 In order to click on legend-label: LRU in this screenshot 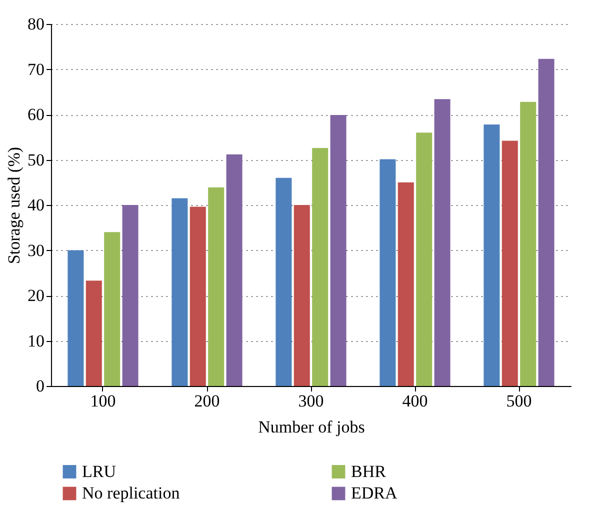, I will do `click(99, 471)`.